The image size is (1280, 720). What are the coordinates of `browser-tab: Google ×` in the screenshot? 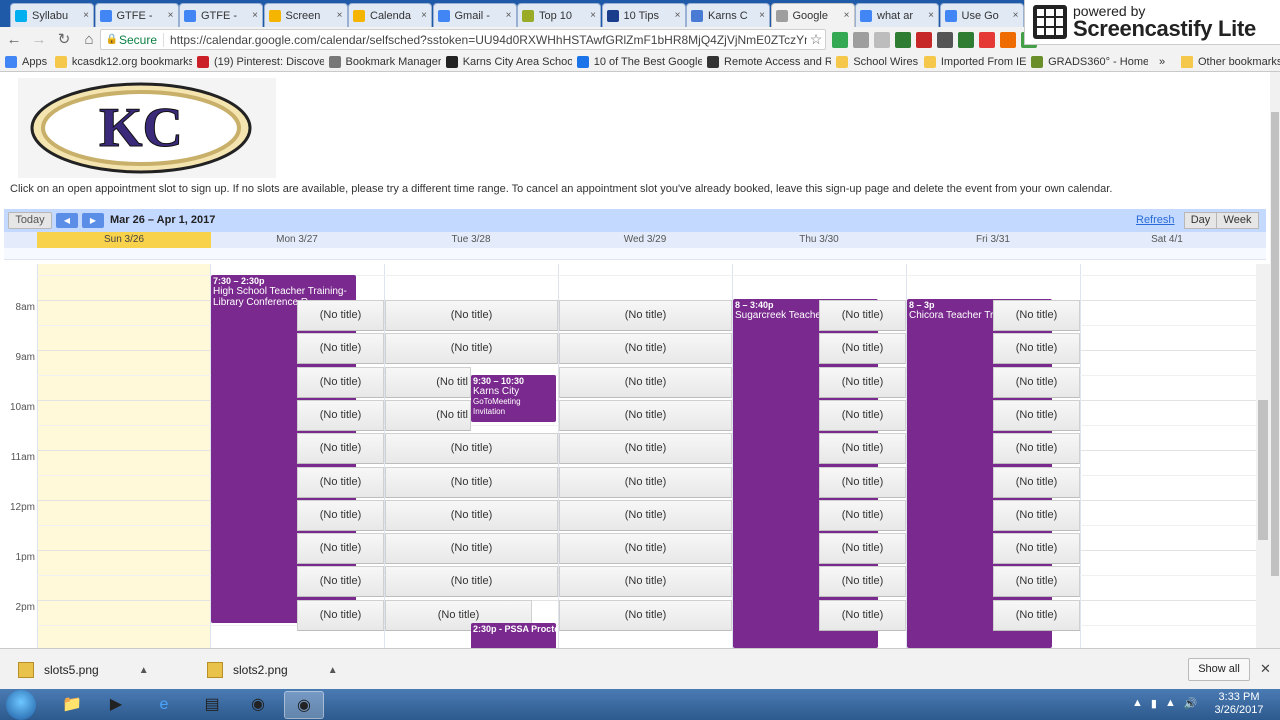 It's located at (812, 15).